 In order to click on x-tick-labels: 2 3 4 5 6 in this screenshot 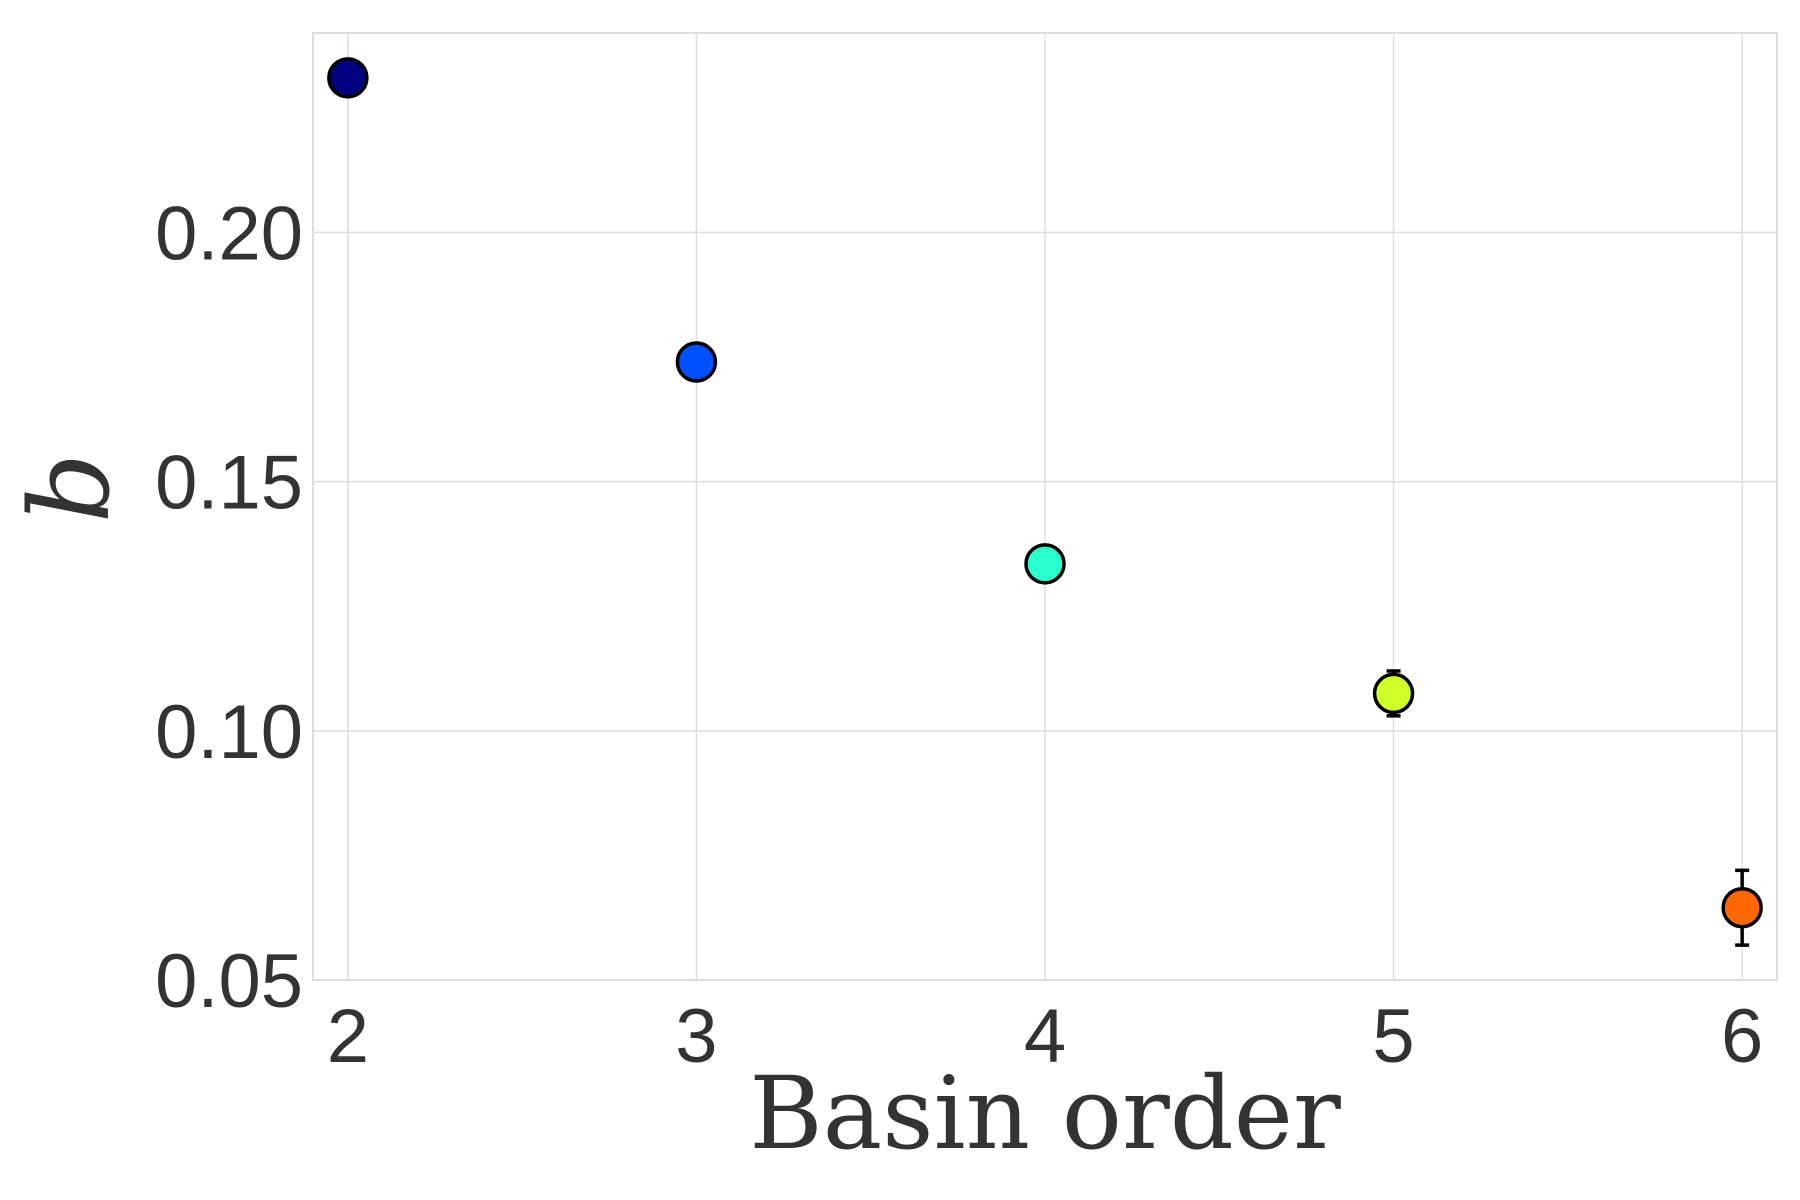, I will do `click(1045, 1036)`.